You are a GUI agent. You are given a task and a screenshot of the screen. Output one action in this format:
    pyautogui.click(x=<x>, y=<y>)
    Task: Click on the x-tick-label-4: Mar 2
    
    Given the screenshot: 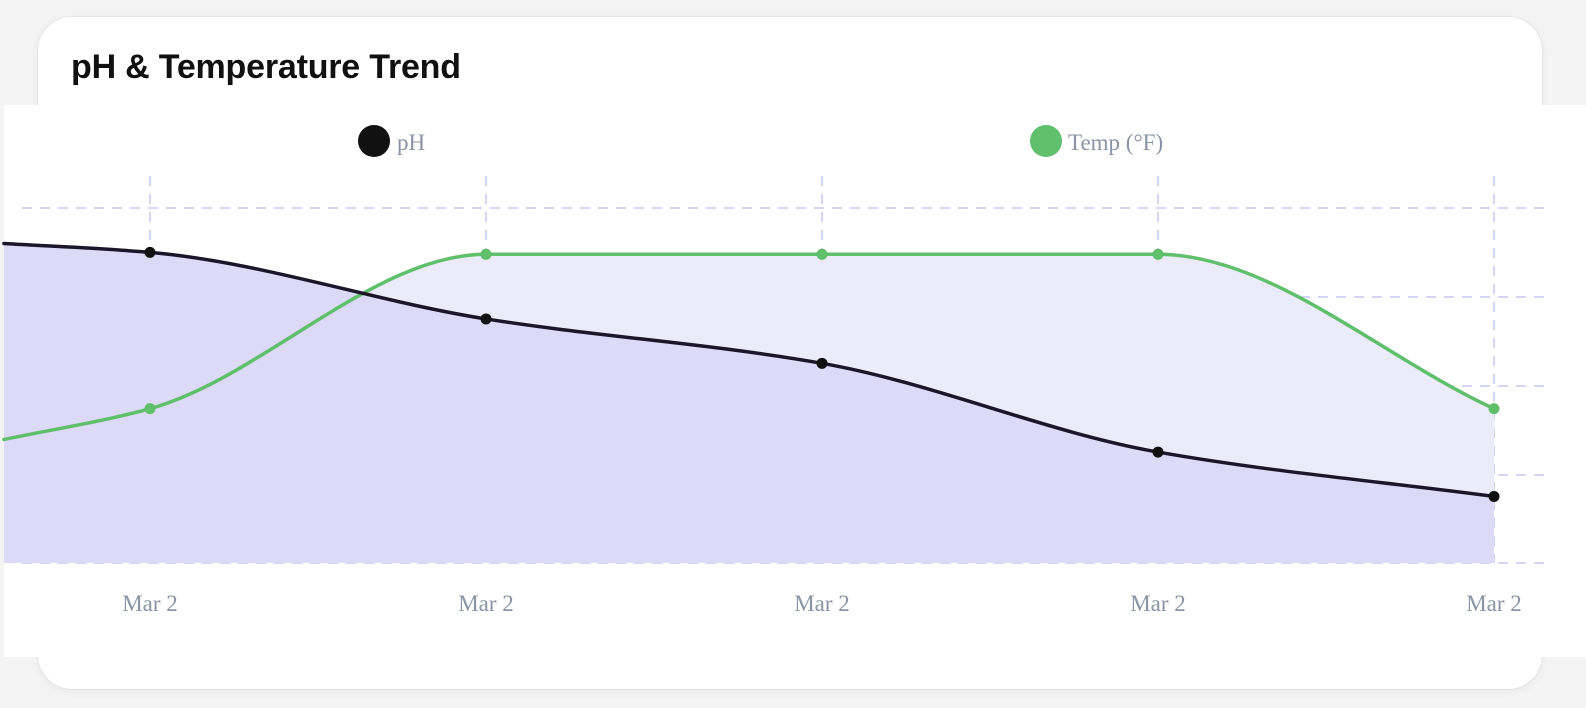 What is the action you would take?
    pyautogui.click(x=1158, y=603)
    